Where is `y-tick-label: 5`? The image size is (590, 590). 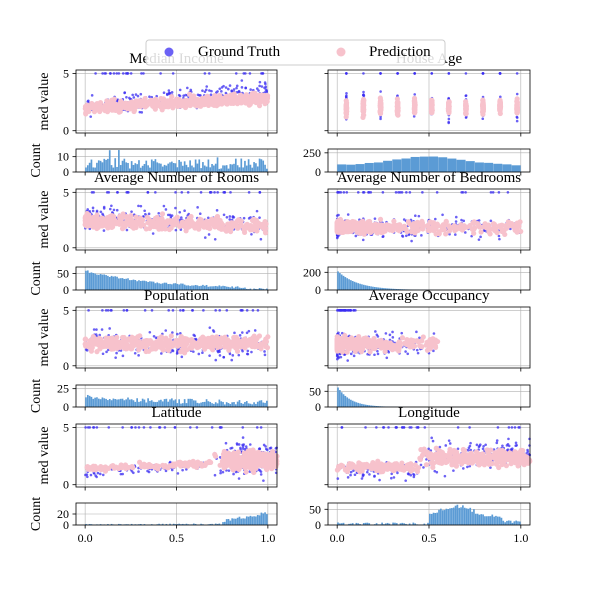
y-tick-label: 5 is located at coordinates (66, 310).